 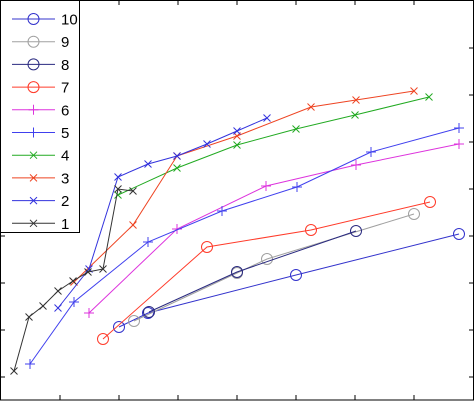 What do you see at coordinates (40, 156) in the screenshot?
I see `legend-item-4: 4` at bounding box center [40, 156].